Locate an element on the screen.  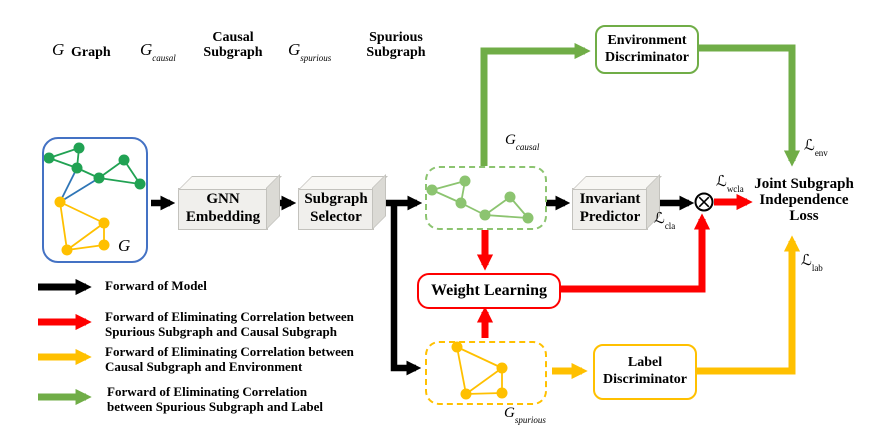
invariant-predictor-box: Invariant Predictor is located at coordinates (610, 209).